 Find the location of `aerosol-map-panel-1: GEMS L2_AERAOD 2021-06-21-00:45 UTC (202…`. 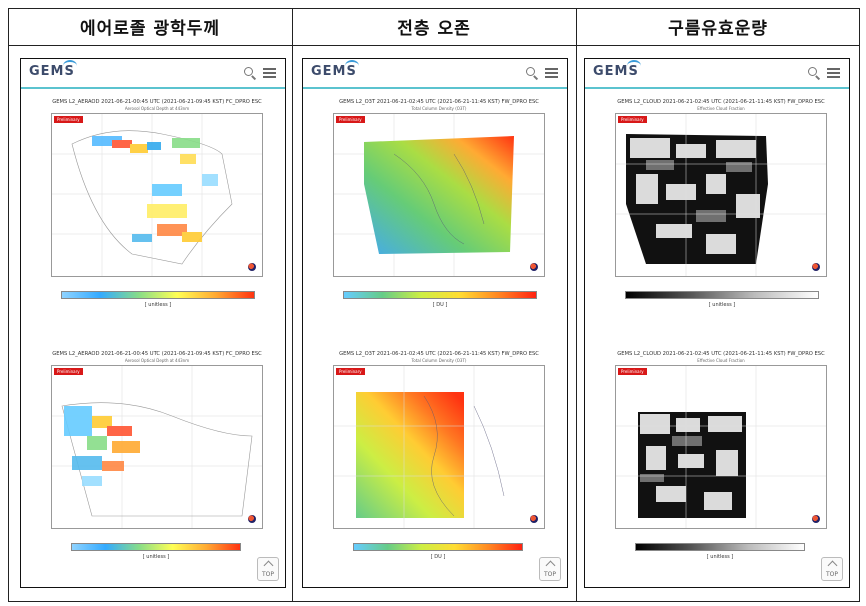

aerosol-map-panel-1: GEMS L2_AERAOD 2021-06-21-00:45 UTC (202… is located at coordinates (157, 194).